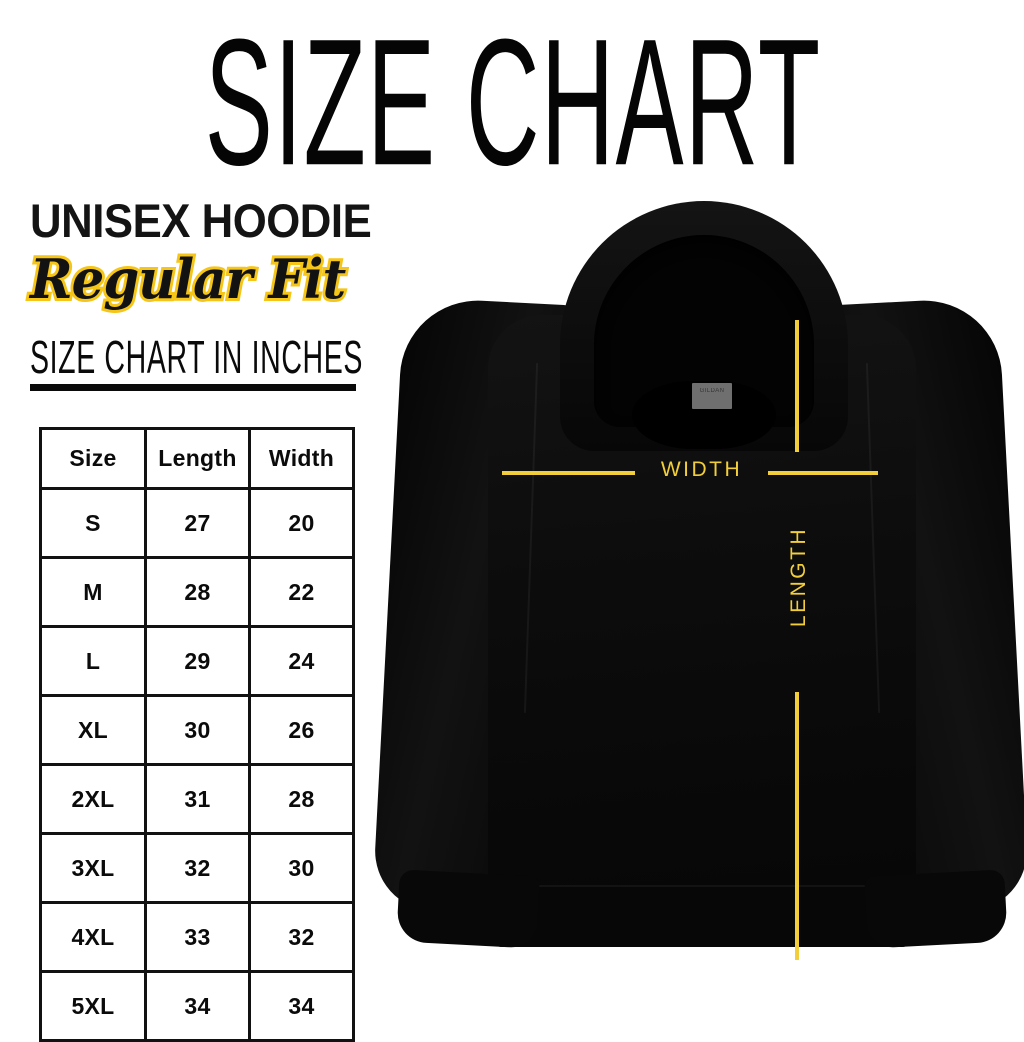 The height and width of the screenshot is (1042, 1024). I want to click on table-row: S 27 20, so click(197, 523).